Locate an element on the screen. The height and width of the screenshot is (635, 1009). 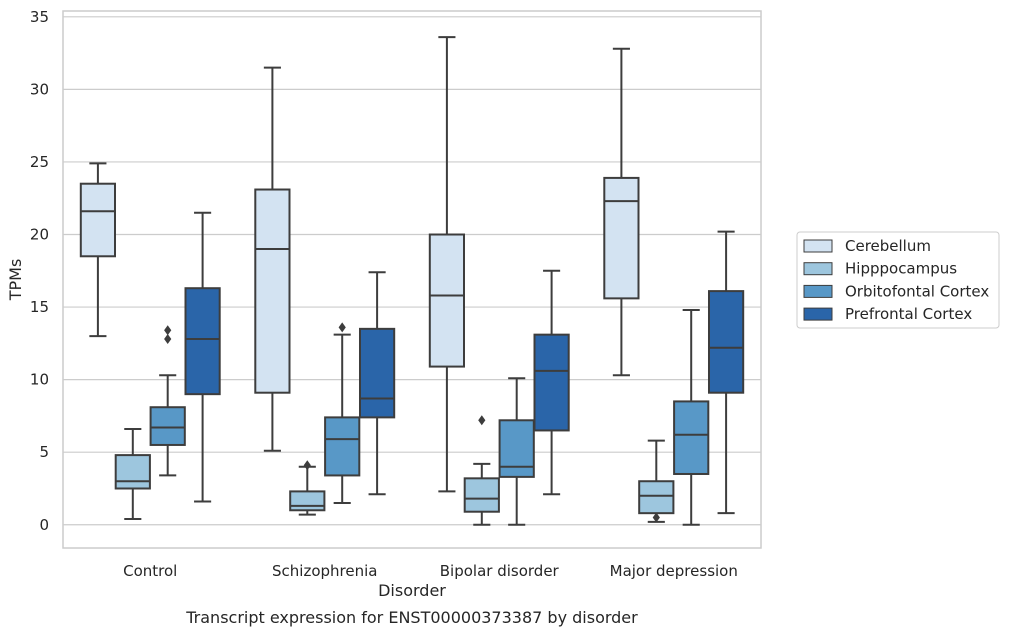
x-tick-label: Control is located at coordinates (150, 571).